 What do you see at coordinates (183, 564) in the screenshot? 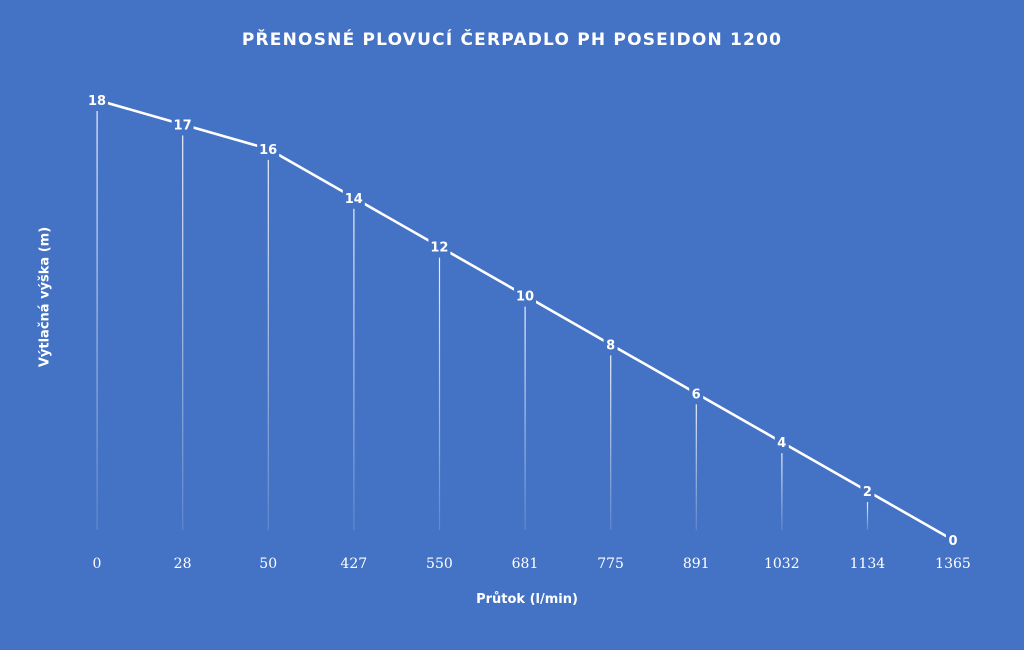
I see `x-tick-label: 28` at bounding box center [183, 564].